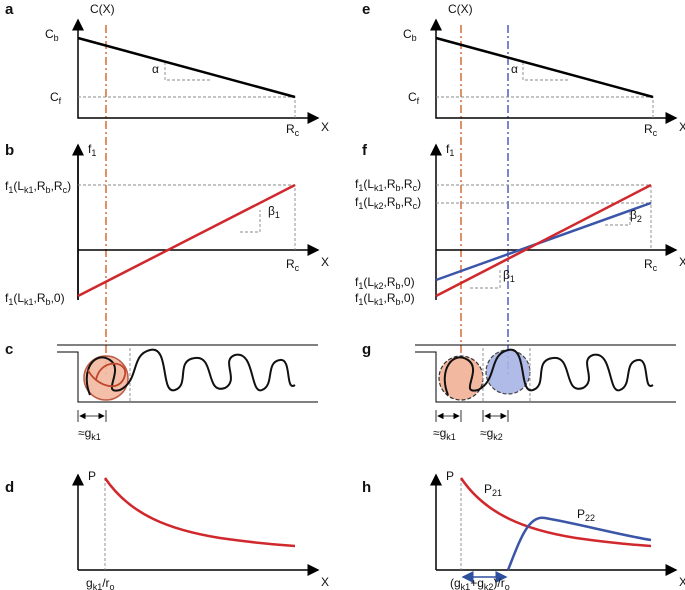 The width and height of the screenshot is (685, 590). I want to click on label: ≈gk2, so click(491, 434).